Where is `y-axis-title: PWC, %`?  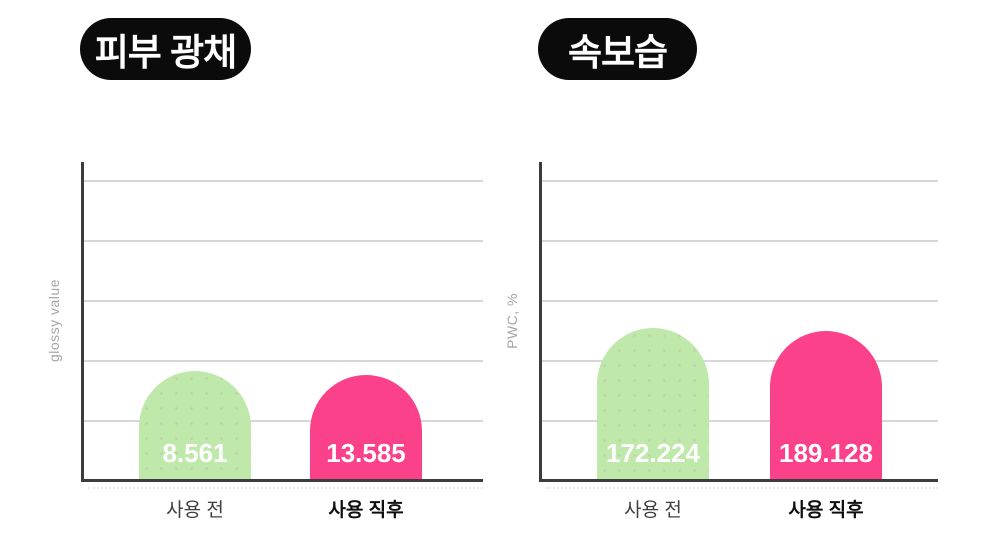 y-axis-title: PWC, % is located at coordinates (512, 321).